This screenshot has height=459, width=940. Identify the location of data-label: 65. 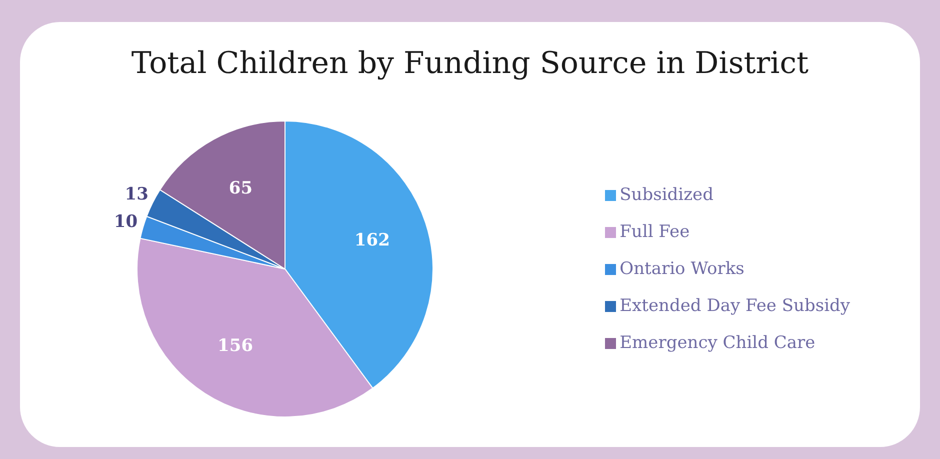
(240, 188).